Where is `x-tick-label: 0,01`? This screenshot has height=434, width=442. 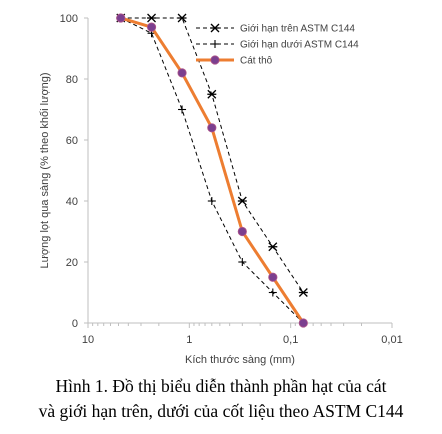 x-tick-label: 0,01 is located at coordinates (391, 340).